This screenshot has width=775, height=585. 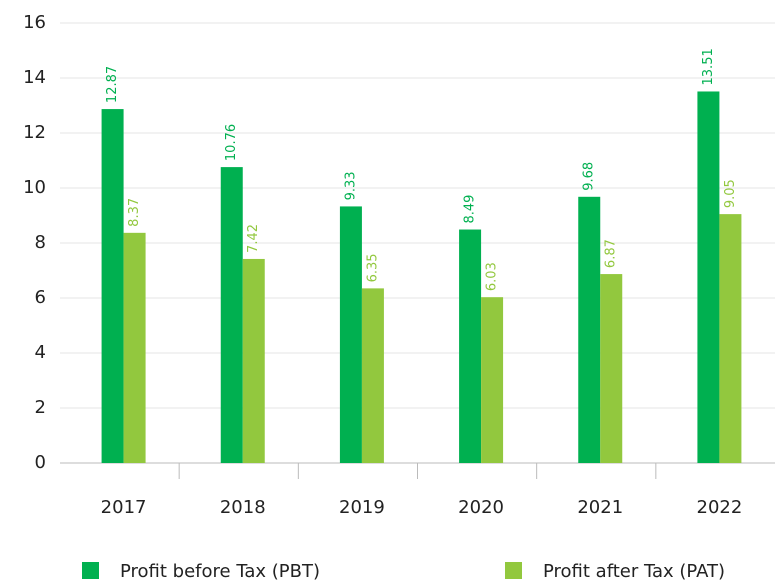 What do you see at coordinates (112, 84) in the screenshot?
I see `value-label: 12.87` at bounding box center [112, 84].